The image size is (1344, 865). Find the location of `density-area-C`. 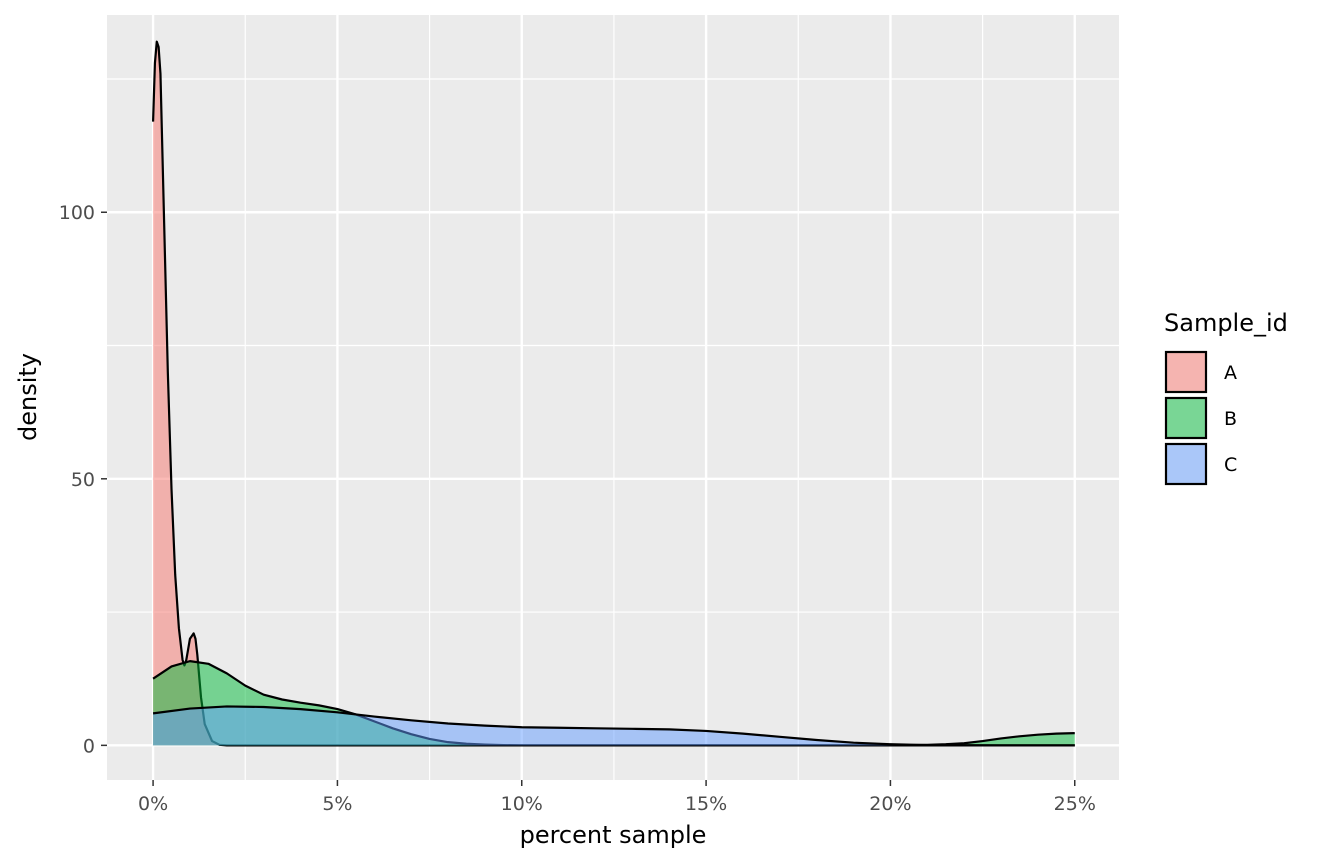

density-area-C is located at coordinates (614, 726).